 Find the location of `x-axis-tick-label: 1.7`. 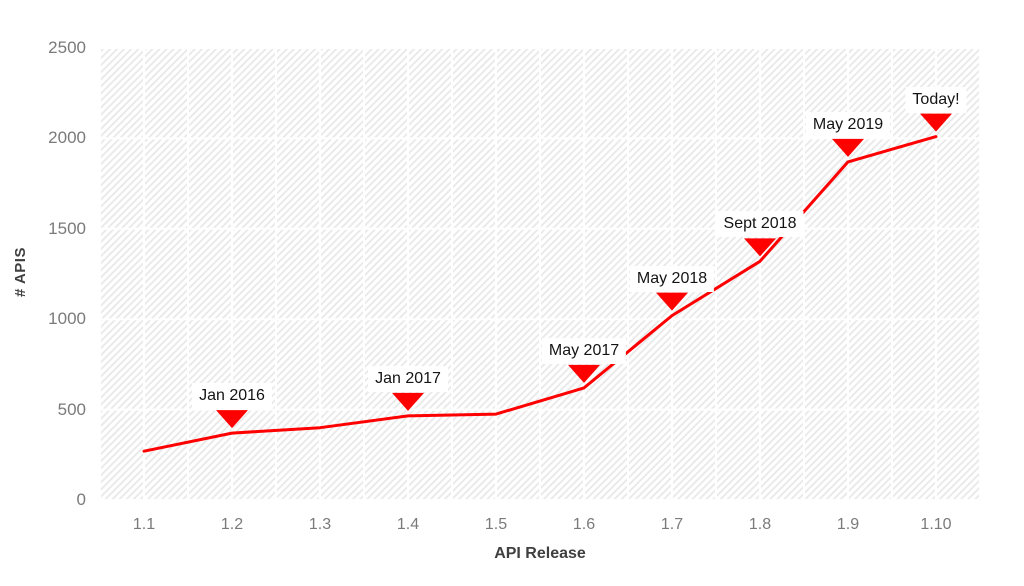

x-axis-tick-label: 1.7 is located at coordinates (672, 524).